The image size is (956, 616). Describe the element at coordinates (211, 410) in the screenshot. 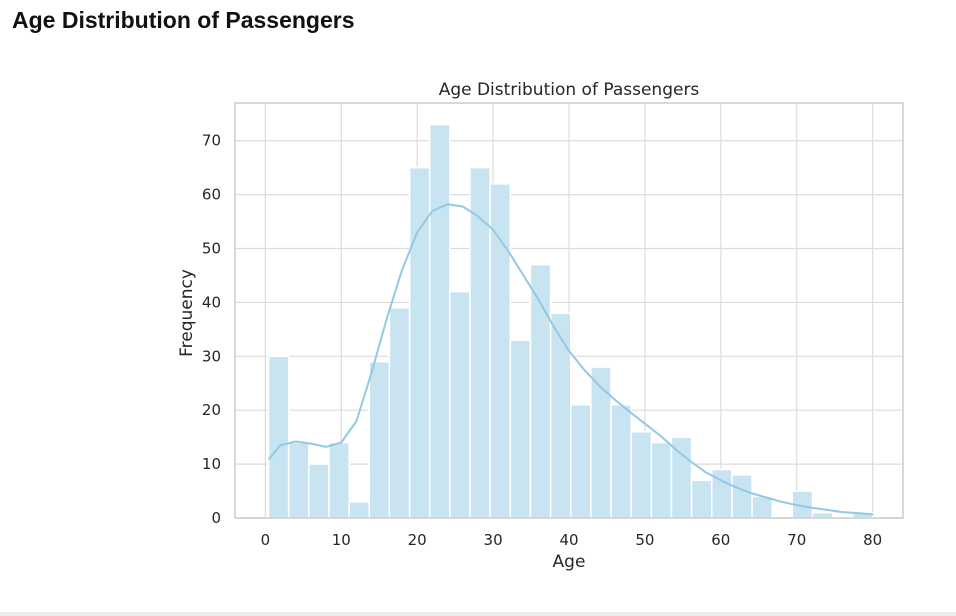

I see `y-tick-label: 20` at that location.